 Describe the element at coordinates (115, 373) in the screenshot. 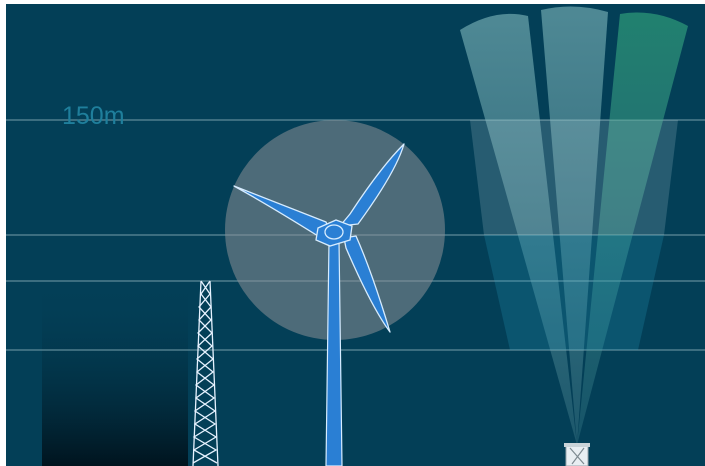

I see `ground-shadow` at that location.